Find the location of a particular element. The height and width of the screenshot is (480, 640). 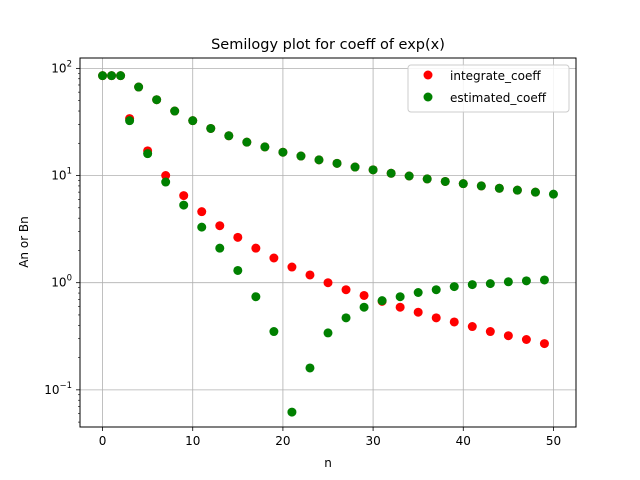

legend-label-integrate-coeff: integrate_coeff is located at coordinates (495, 76).